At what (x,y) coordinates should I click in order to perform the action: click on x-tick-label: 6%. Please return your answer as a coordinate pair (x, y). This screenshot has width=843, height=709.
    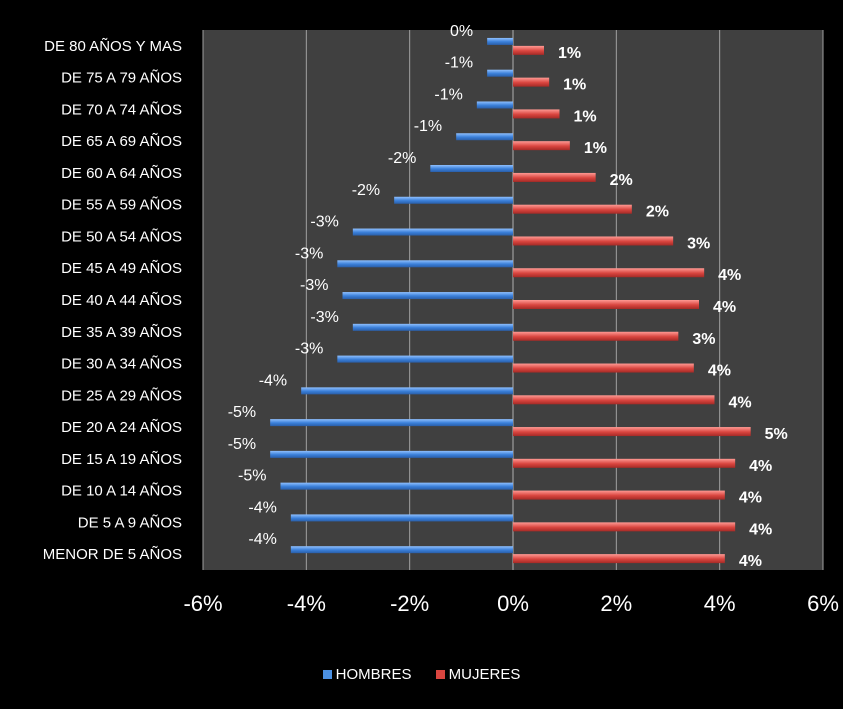
    Looking at the image, I should click on (823, 603).